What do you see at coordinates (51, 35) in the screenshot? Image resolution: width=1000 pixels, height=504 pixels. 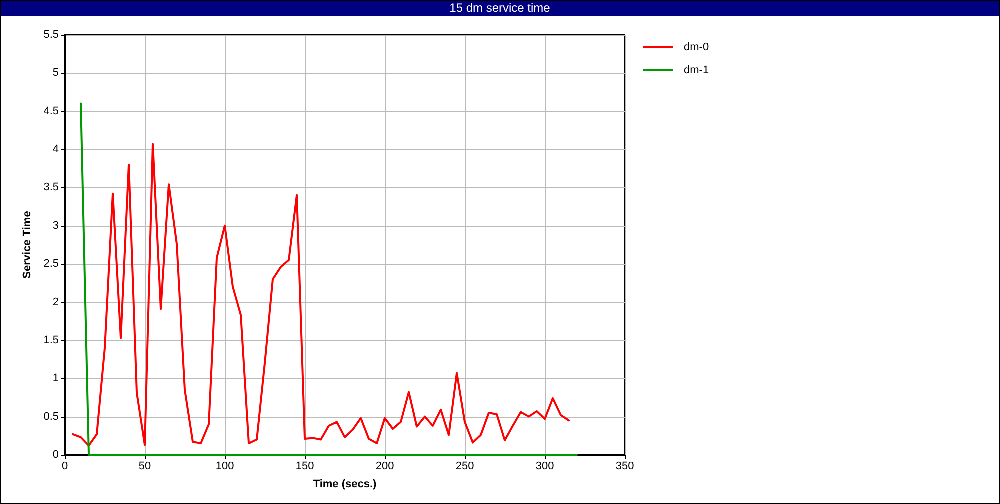 I see `y-tick-label: 5.5` at bounding box center [51, 35].